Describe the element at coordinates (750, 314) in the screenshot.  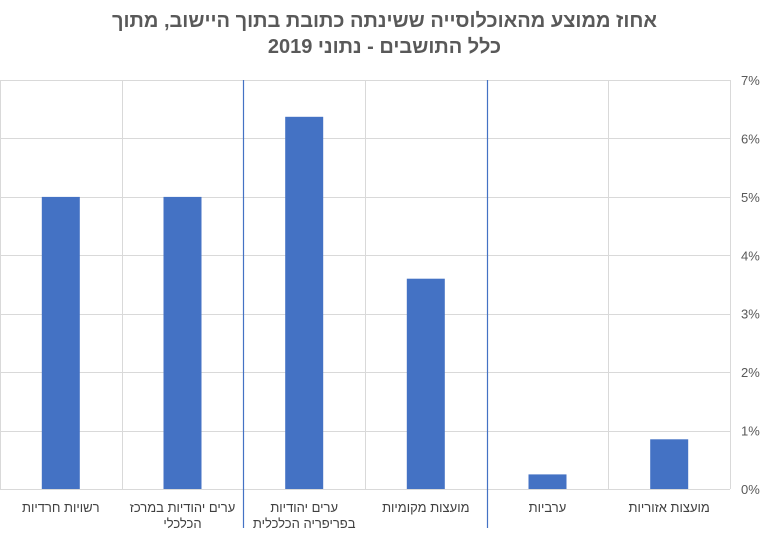
I see `y-tick-label-3: 3%` at that location.